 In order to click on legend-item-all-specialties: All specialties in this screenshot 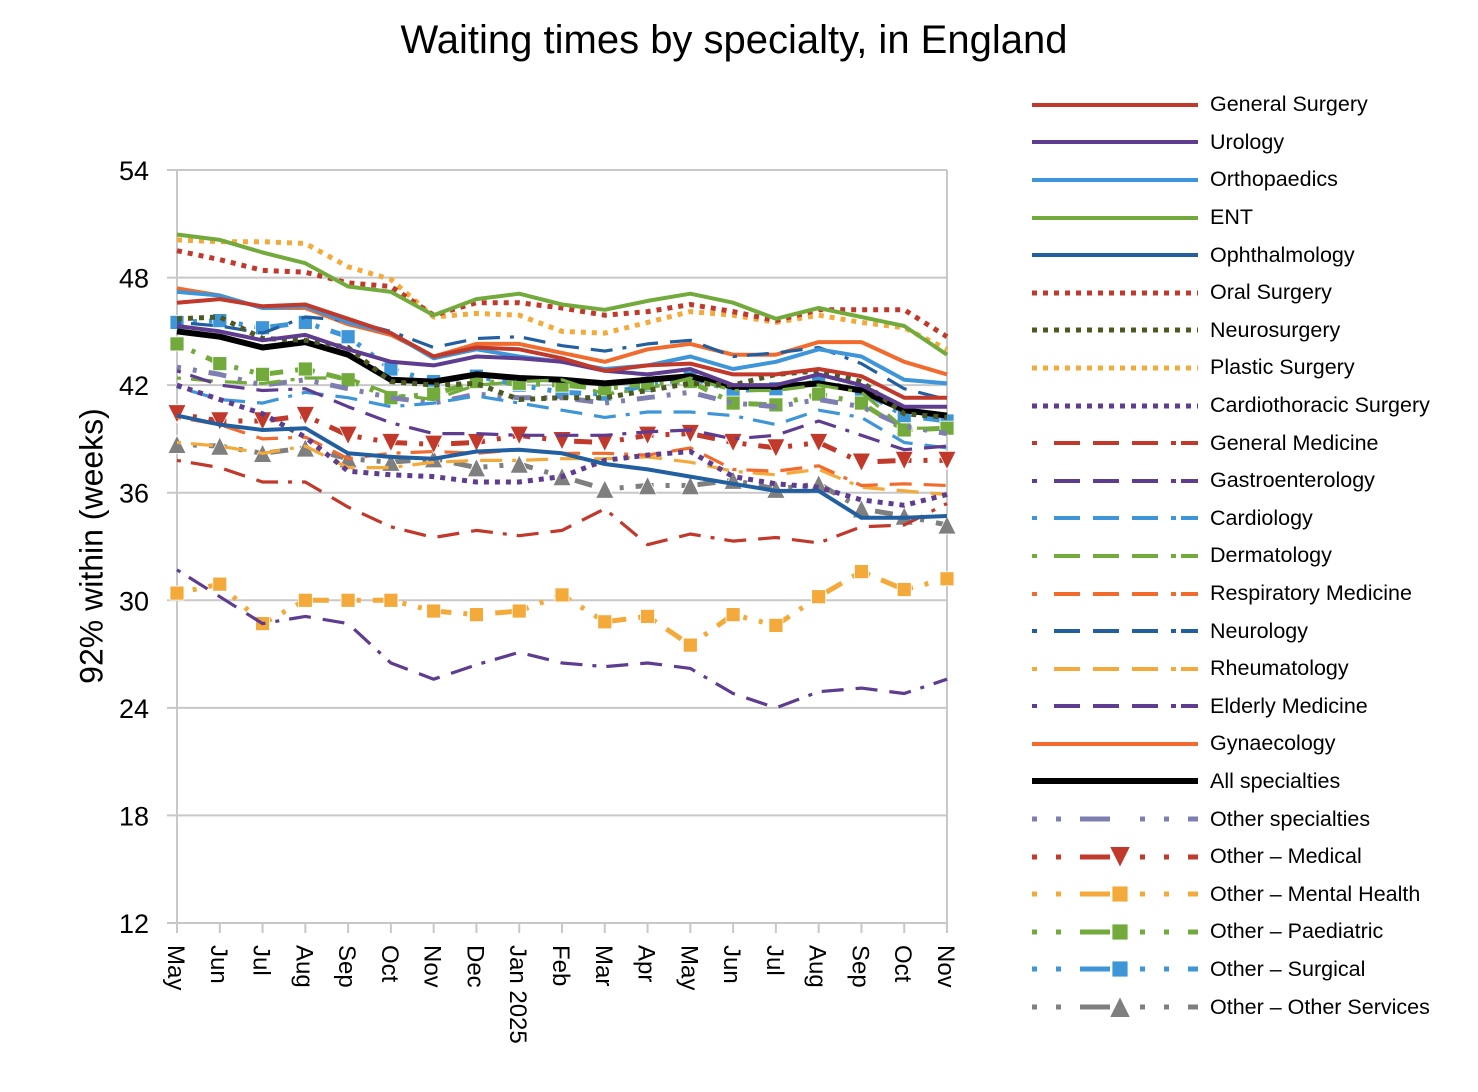, I will do `click(1230, 782)`.